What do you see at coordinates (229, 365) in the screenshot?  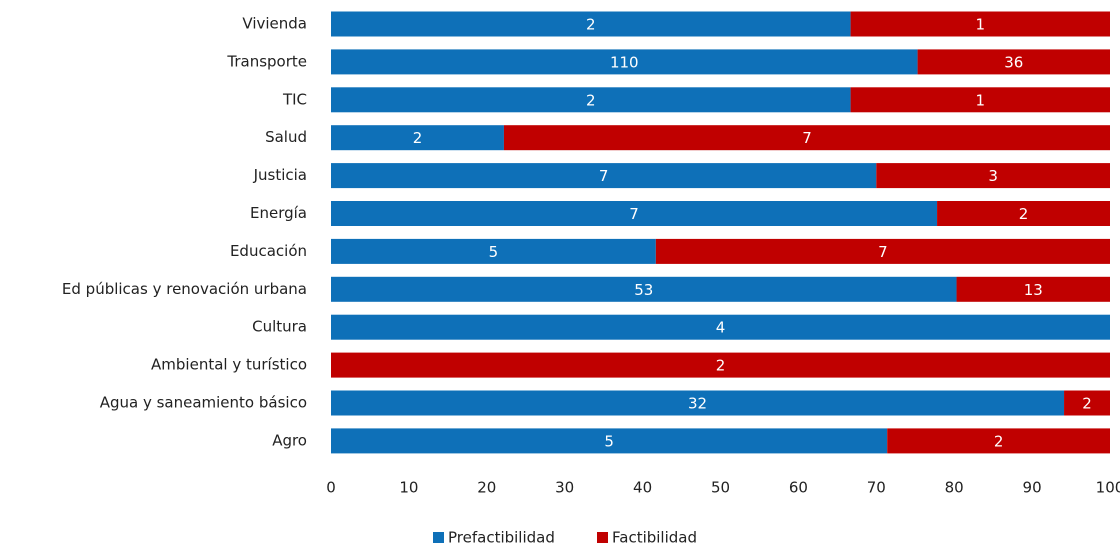 I see `y-tick-label: Ambiental y turístico` at bounding box center [229, 365].